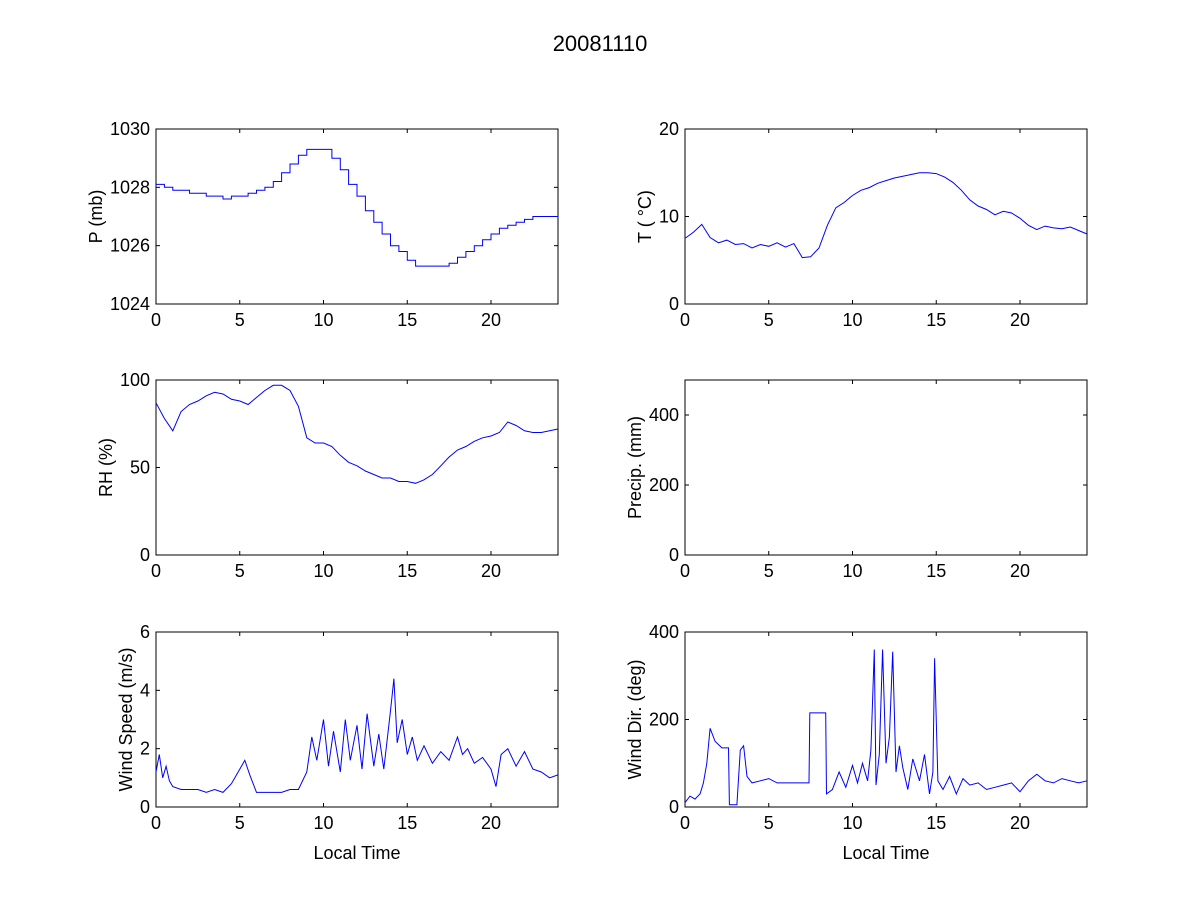 Image resolution: width=1200 pixels, height=900 pixels. Describe the element at coordinates (669, 129) in the screenshot. I see `y-tick-label-temperature: 20` at that location.